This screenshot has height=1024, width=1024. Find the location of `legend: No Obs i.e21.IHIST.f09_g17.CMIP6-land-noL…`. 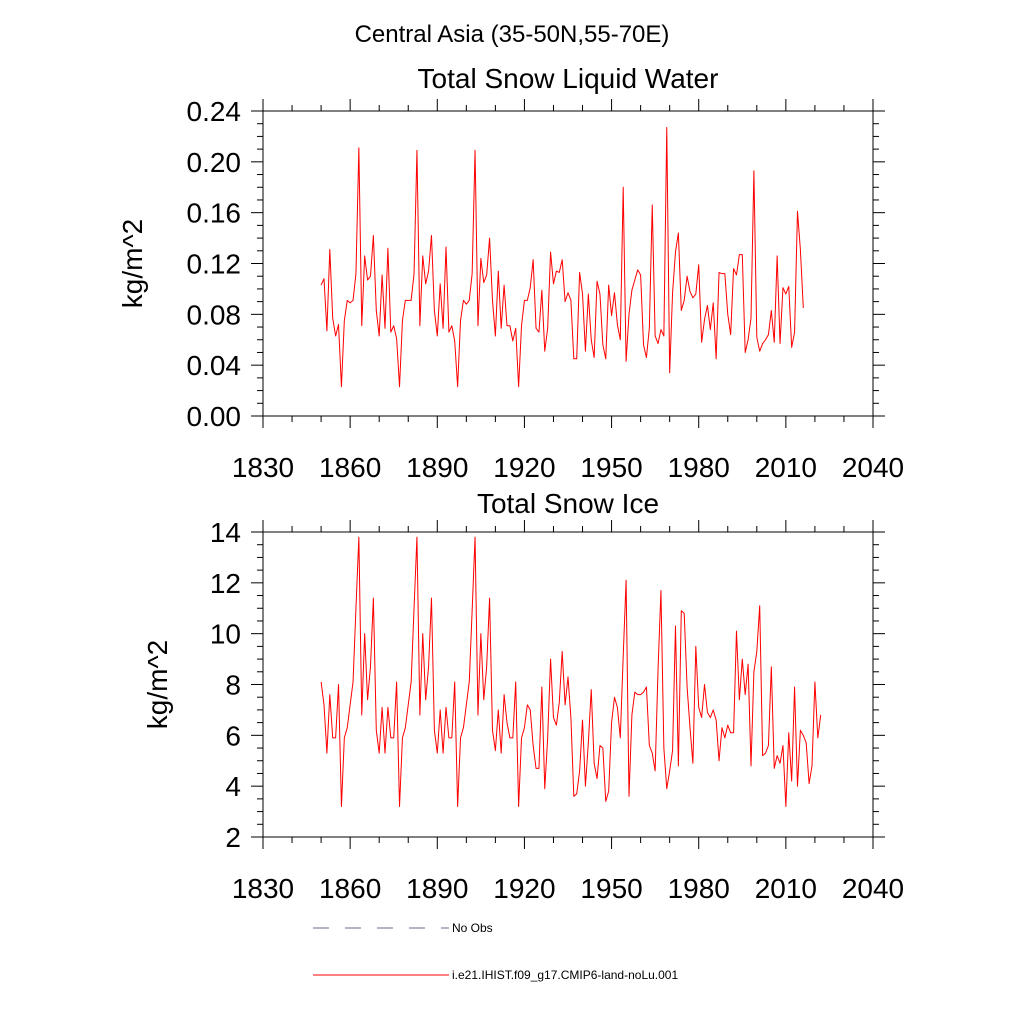

legend: No Obs i.e21.IHIST.f09_g17.CMIP6-land-noL… is located at coordinates (495, 951).